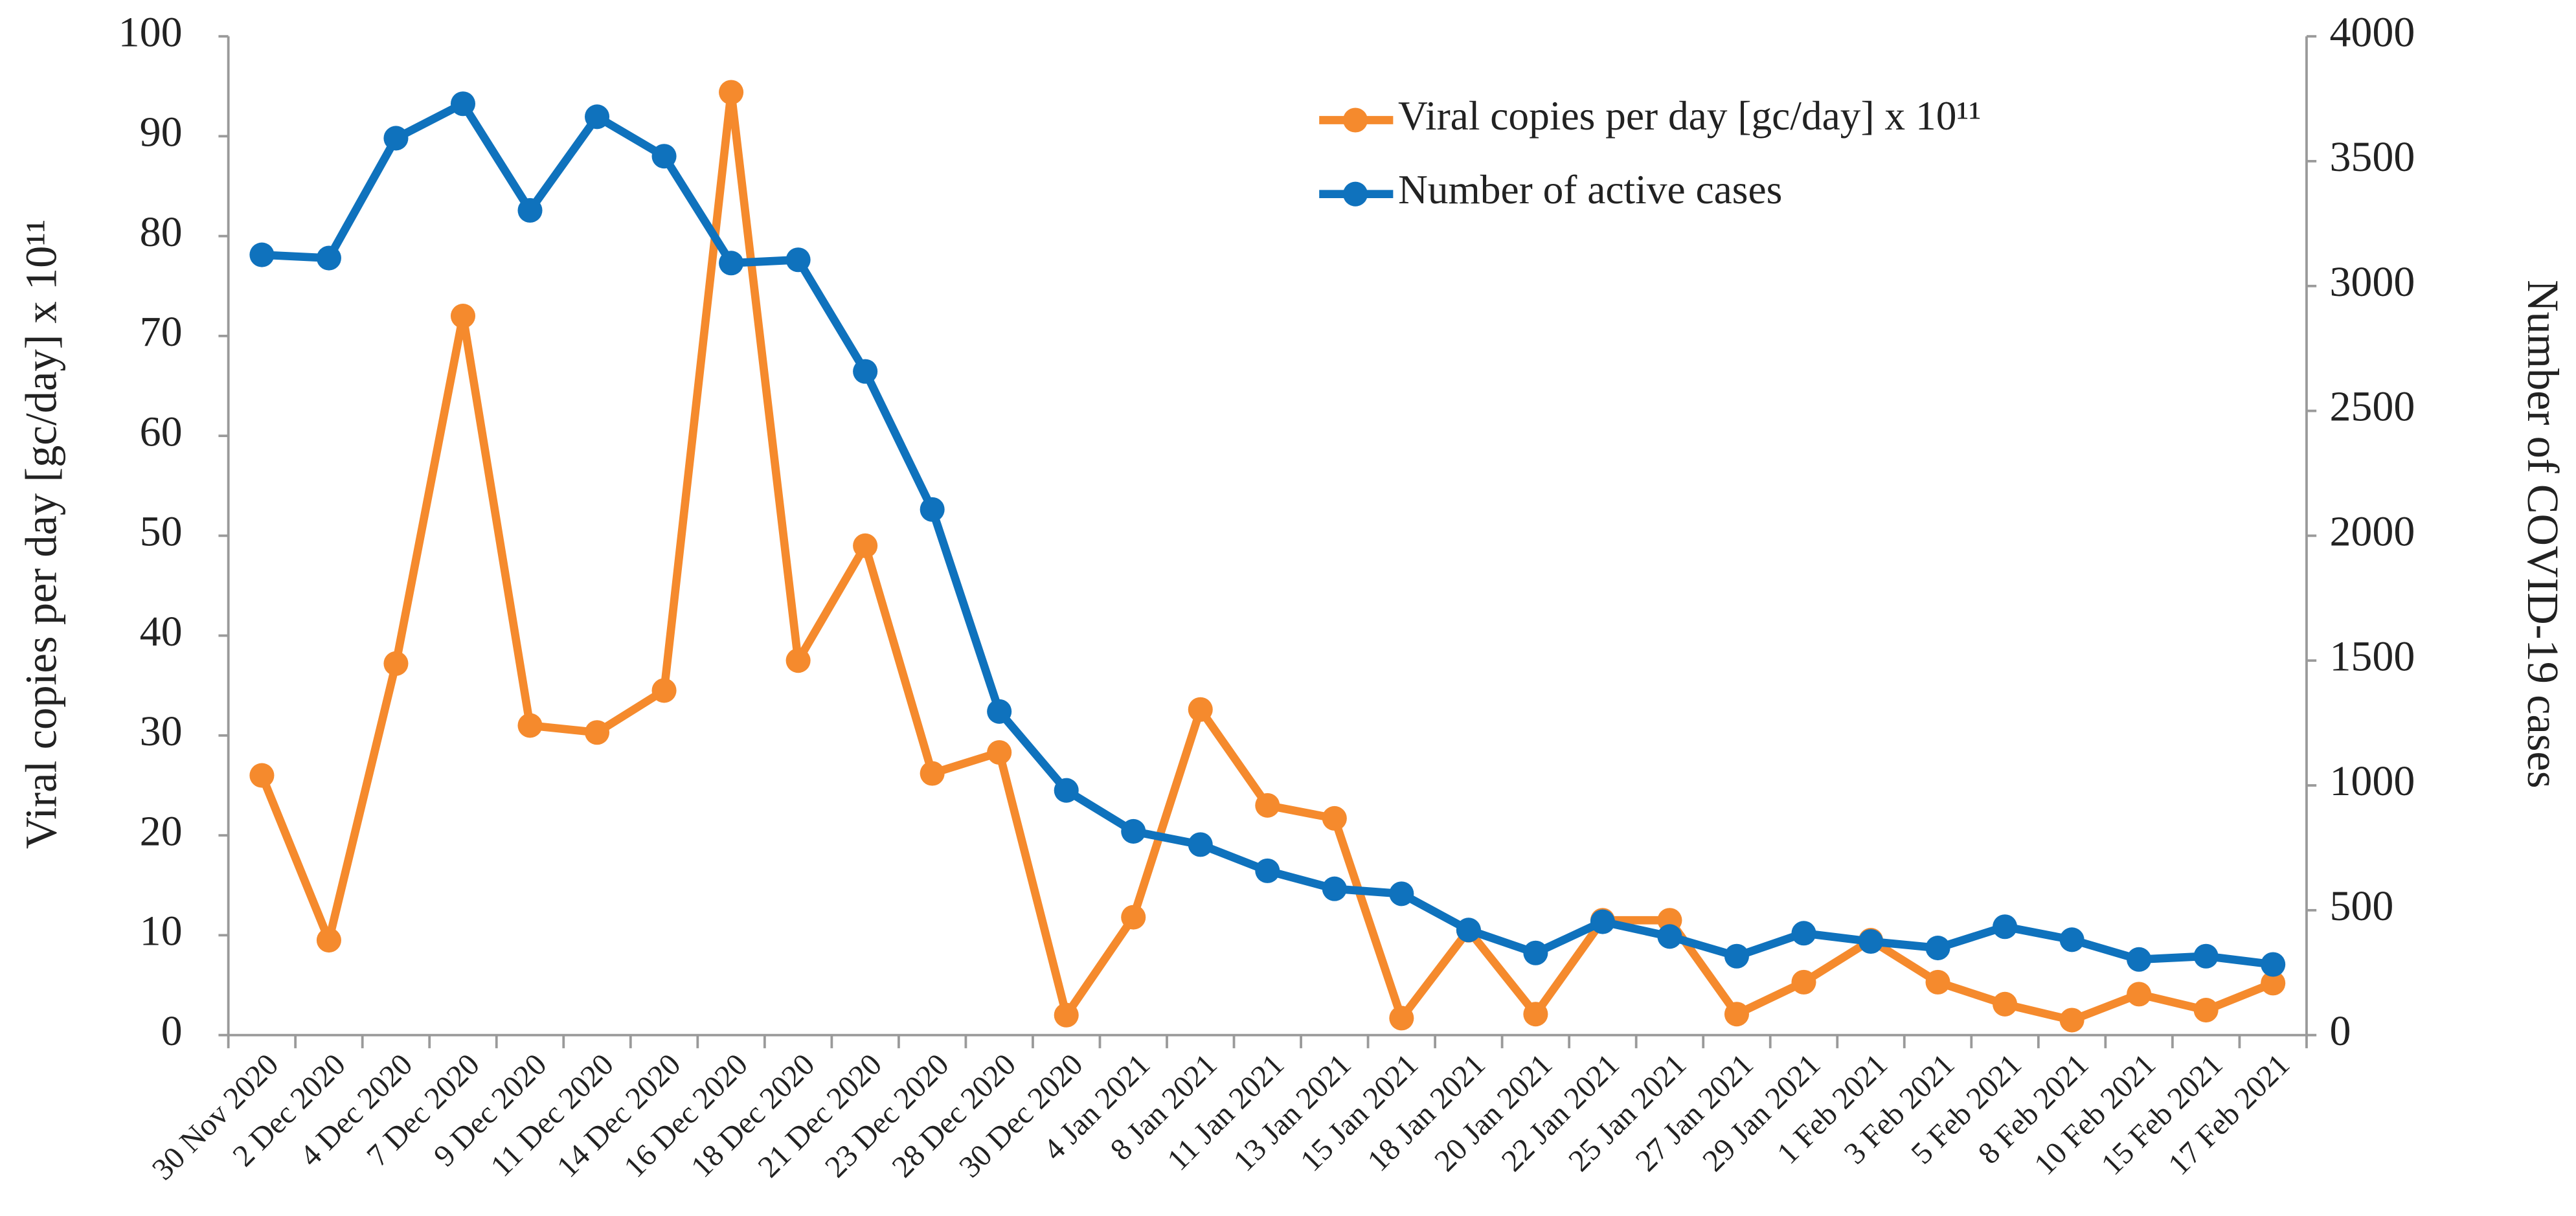  Describe the element at coordinates (161, 931) in the screenshot. I see `y-tick-label: 10` at that location.